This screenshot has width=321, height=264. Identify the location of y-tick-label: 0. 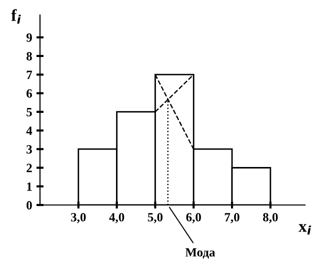
(29, 205).